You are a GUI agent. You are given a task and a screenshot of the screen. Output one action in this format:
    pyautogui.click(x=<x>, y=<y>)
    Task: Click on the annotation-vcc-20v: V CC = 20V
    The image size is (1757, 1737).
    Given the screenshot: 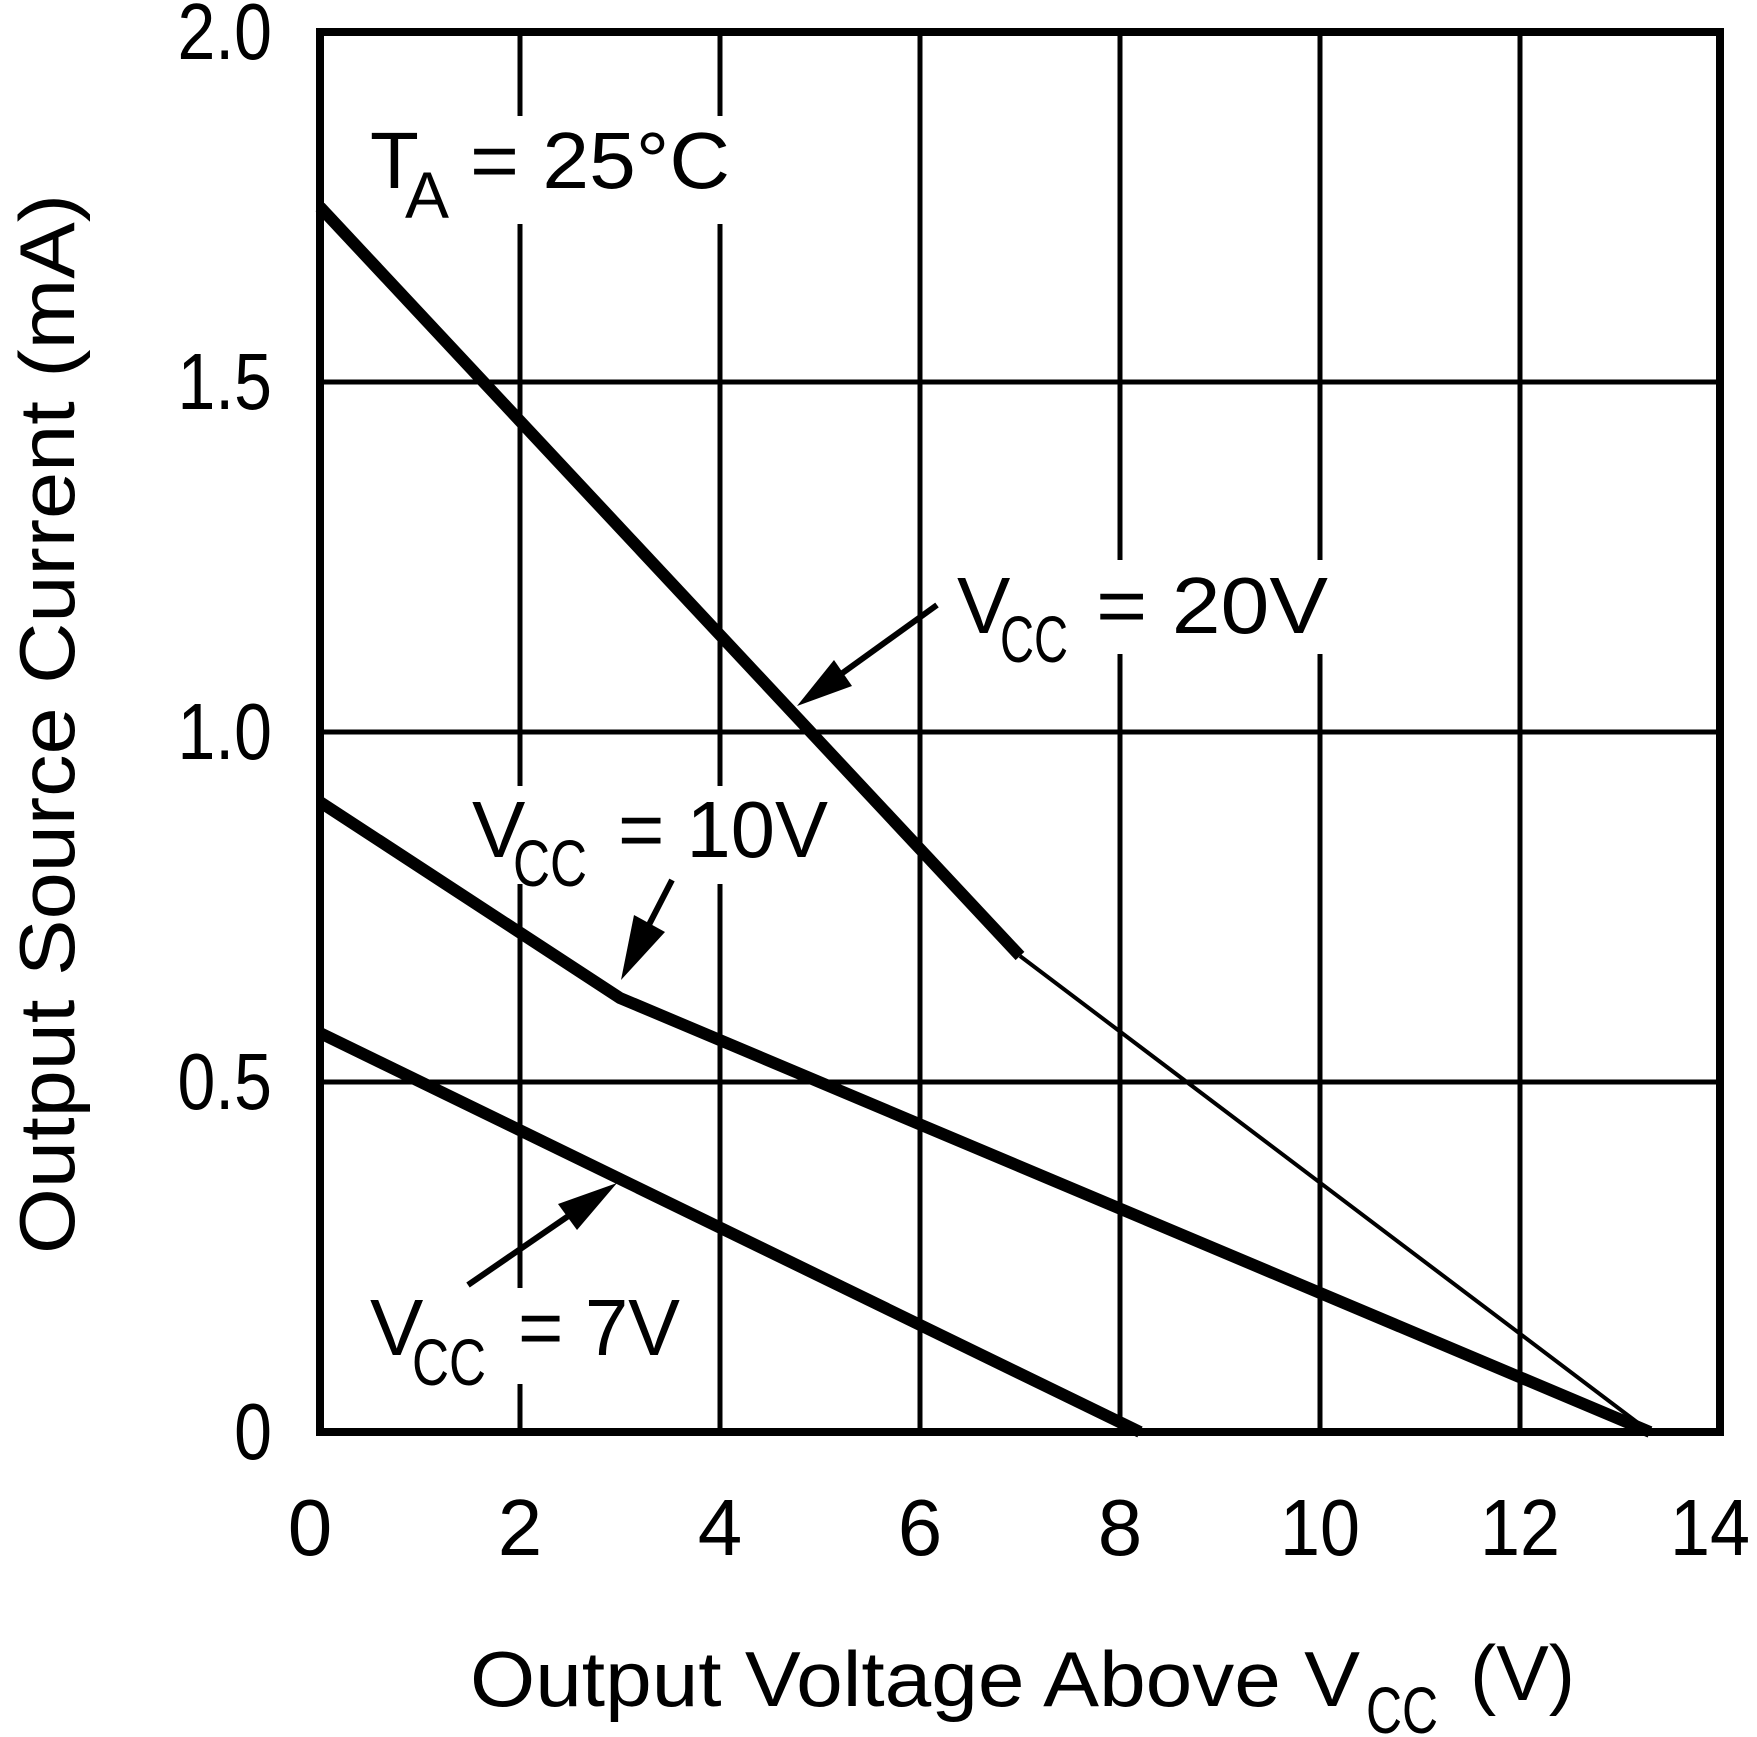 What is the action you would take?
    pyautogui.click(x=1143, y=618)
    